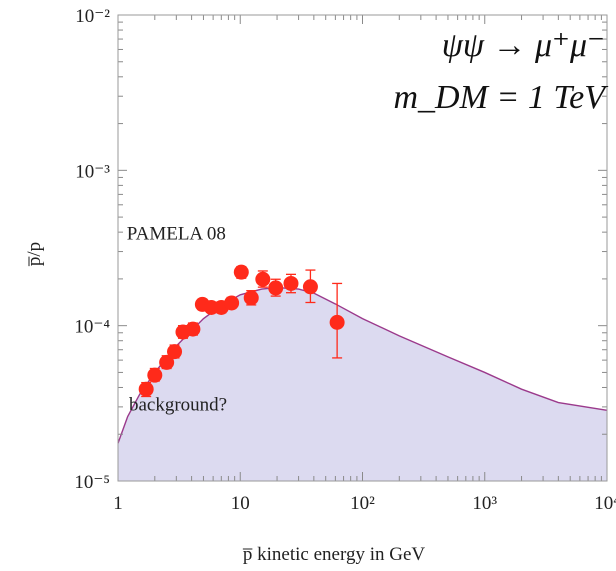 The image size is (616, 571). Describe the element at coordinates (34, 254) in the screenshot. I see `y-axis-label: p̅/p` at that location.